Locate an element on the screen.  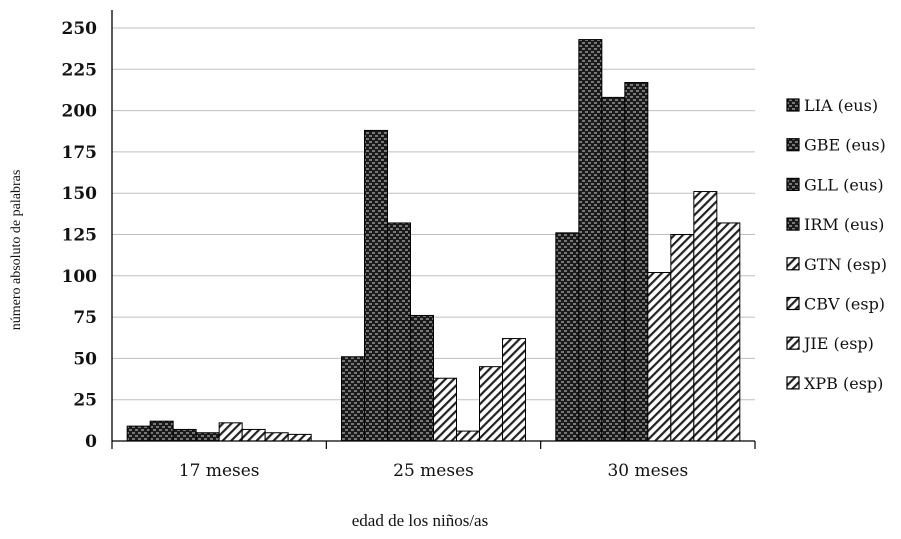
y-tick-label: 100 is located at coordinates (80, 277).